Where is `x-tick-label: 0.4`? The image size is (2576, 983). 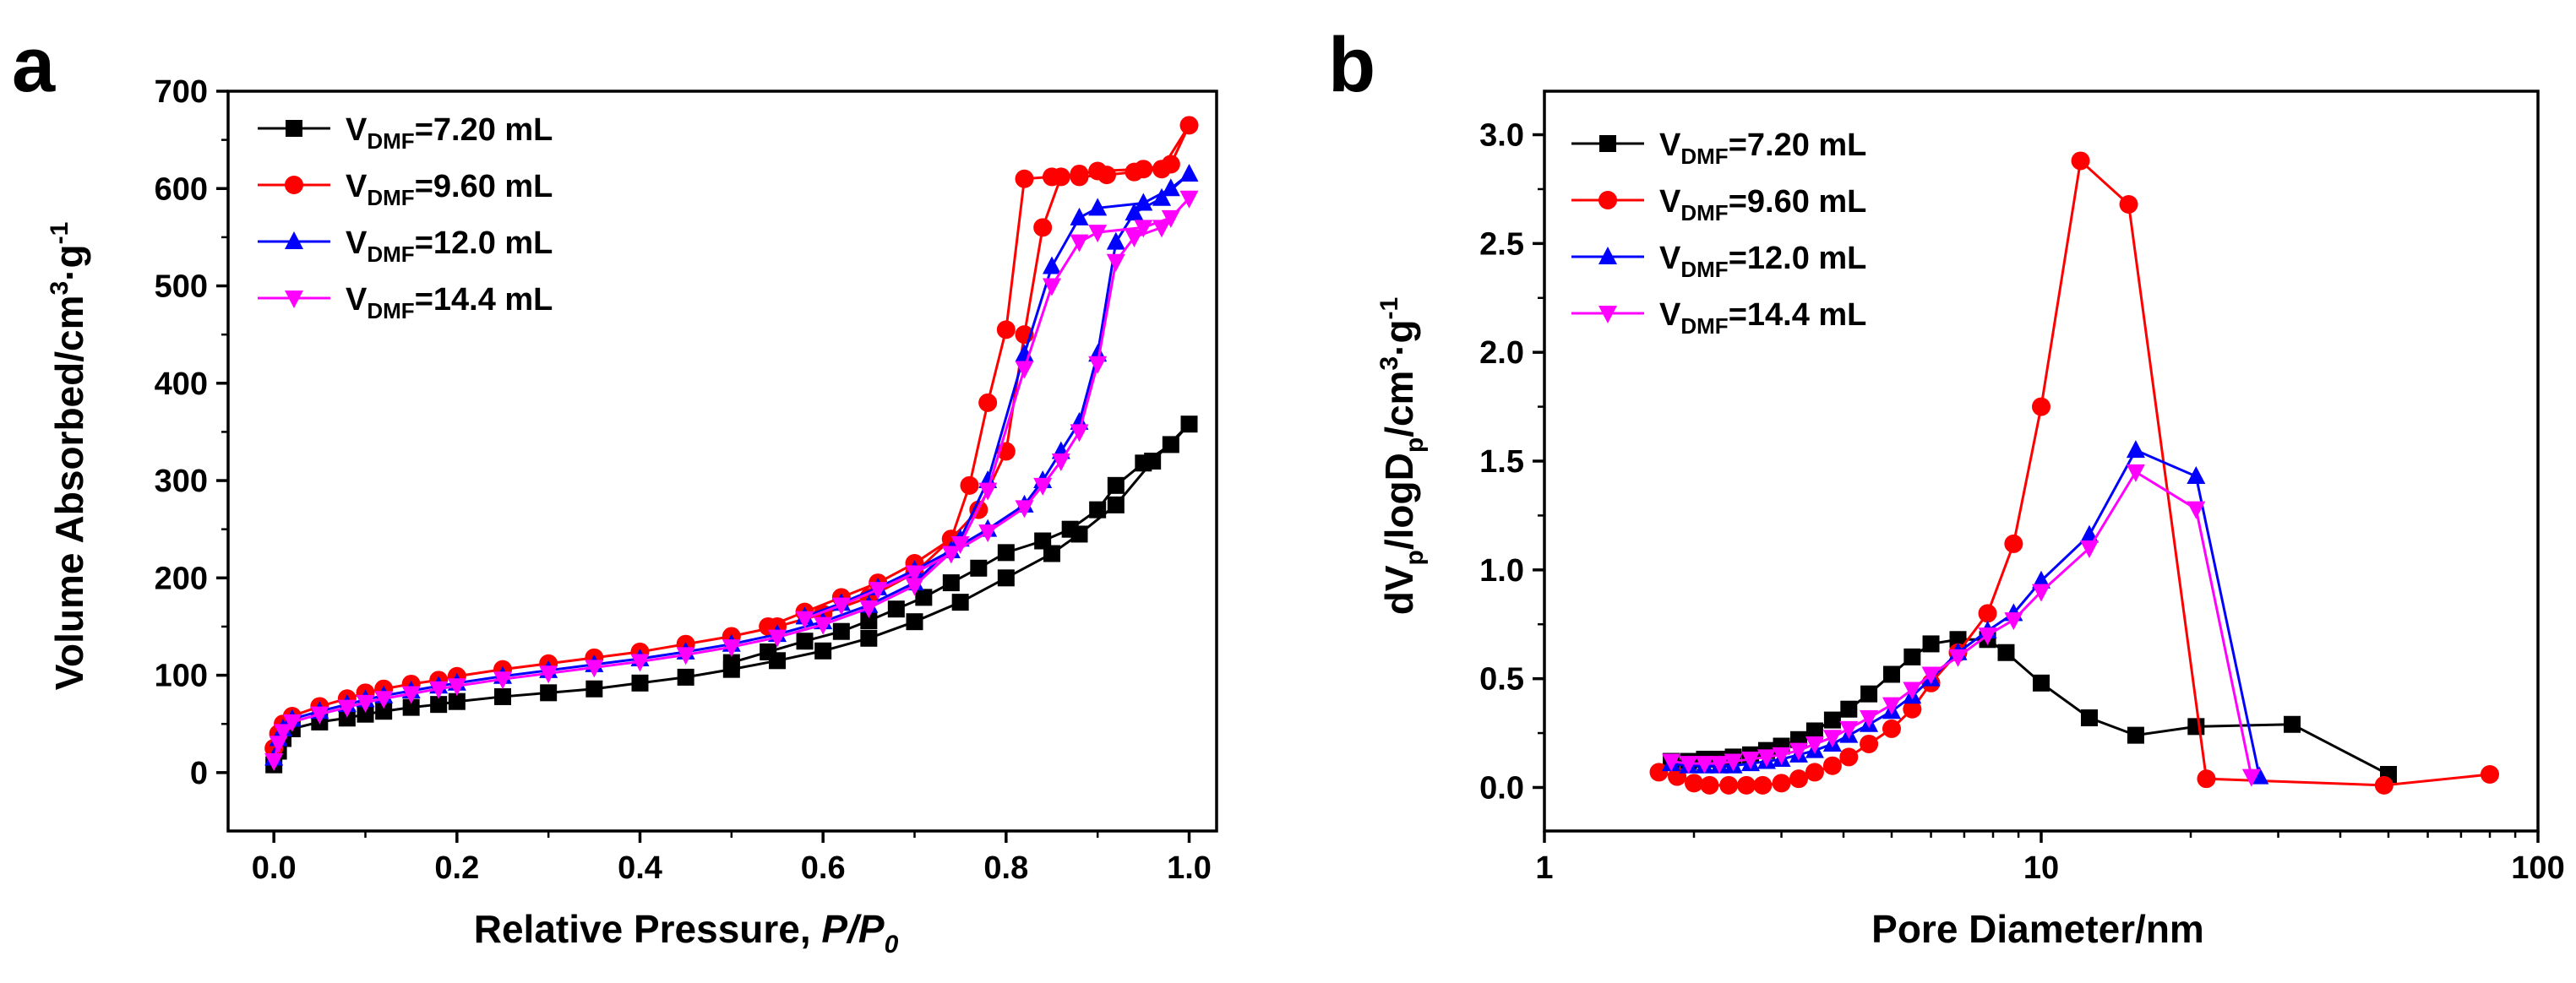 x-tick-label: 0.4 is located at coordinates (640, 868).